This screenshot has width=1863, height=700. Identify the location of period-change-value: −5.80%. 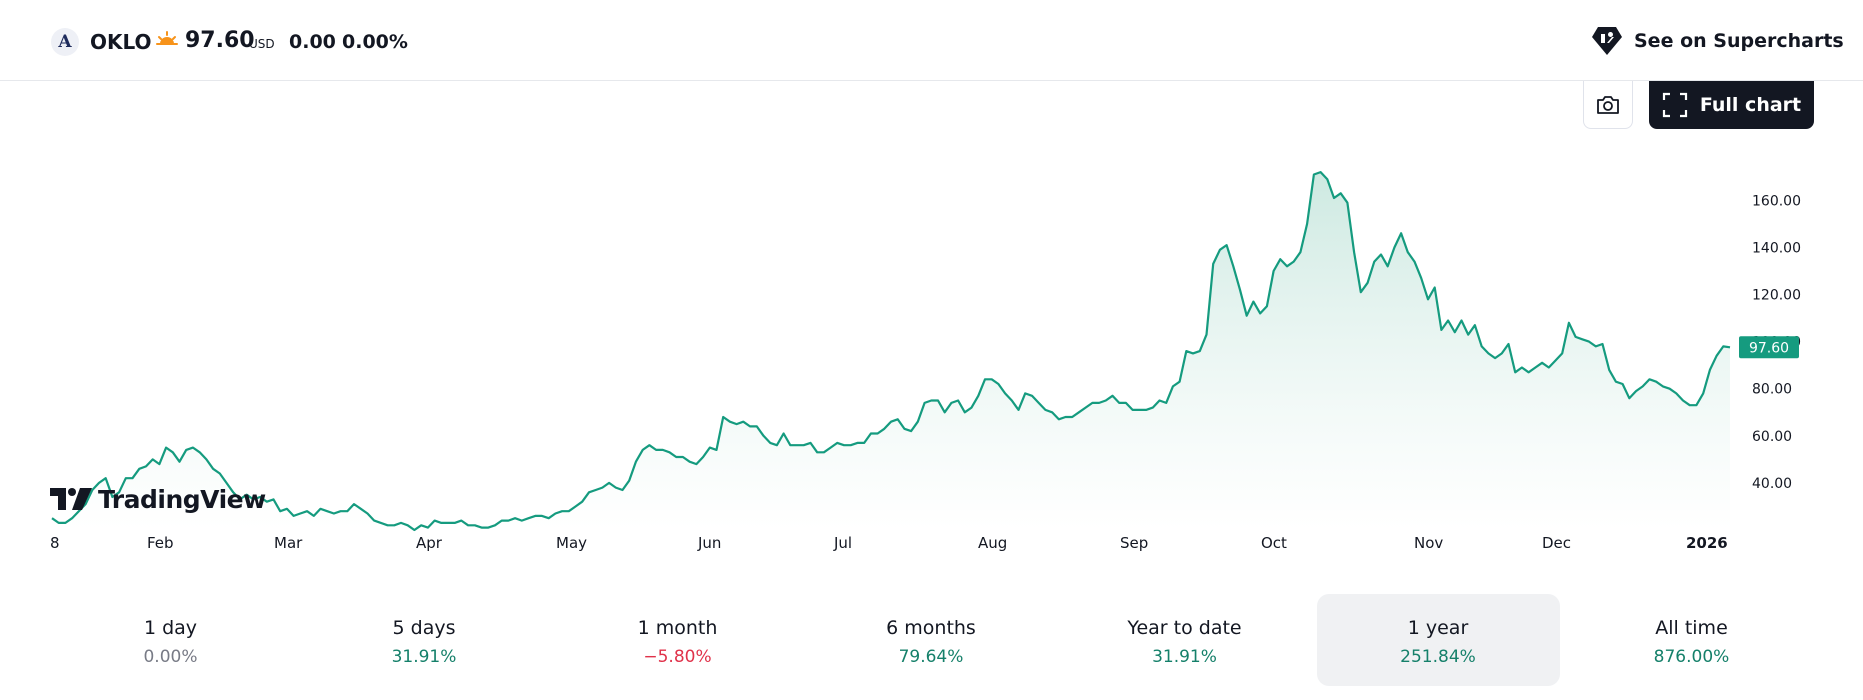
(677, 657).